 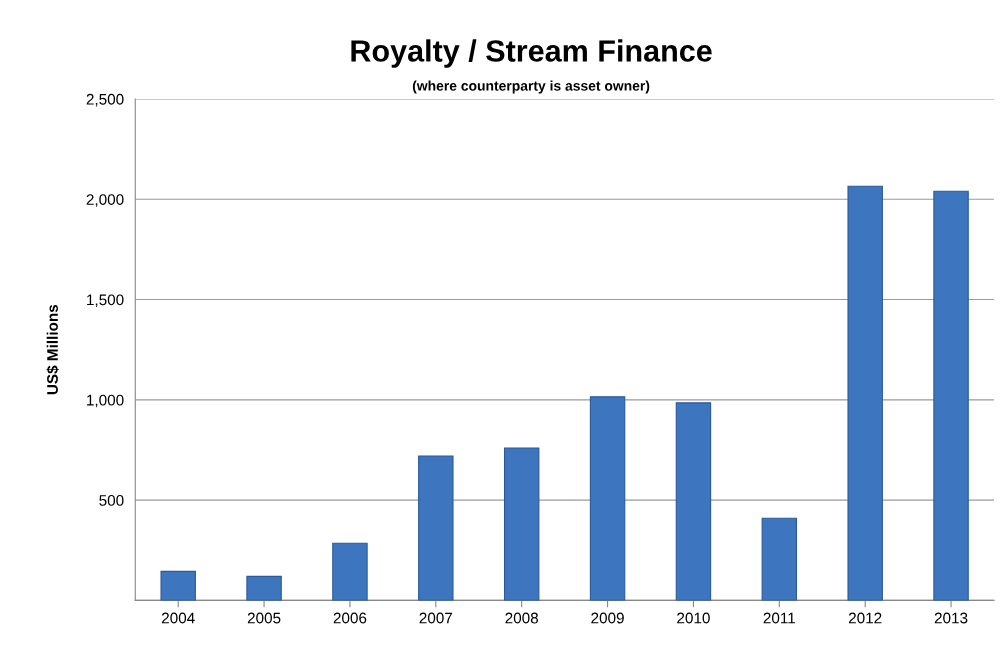 I want to click on x-tick-label: 2010, so click(x=693, y=618).